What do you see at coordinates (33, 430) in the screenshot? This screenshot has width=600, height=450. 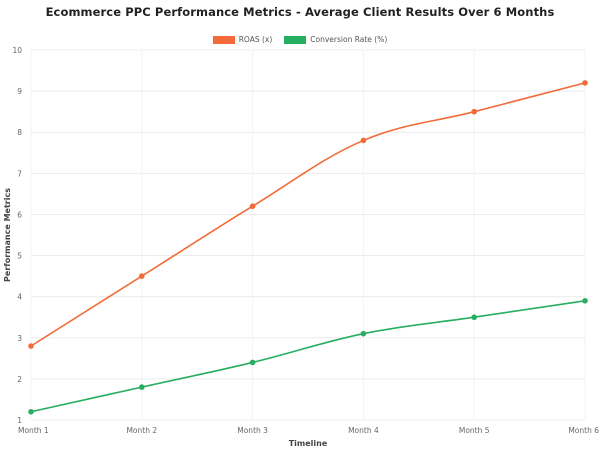 I see `x-tick-label: Month 1` at bounding box center [33, 430].